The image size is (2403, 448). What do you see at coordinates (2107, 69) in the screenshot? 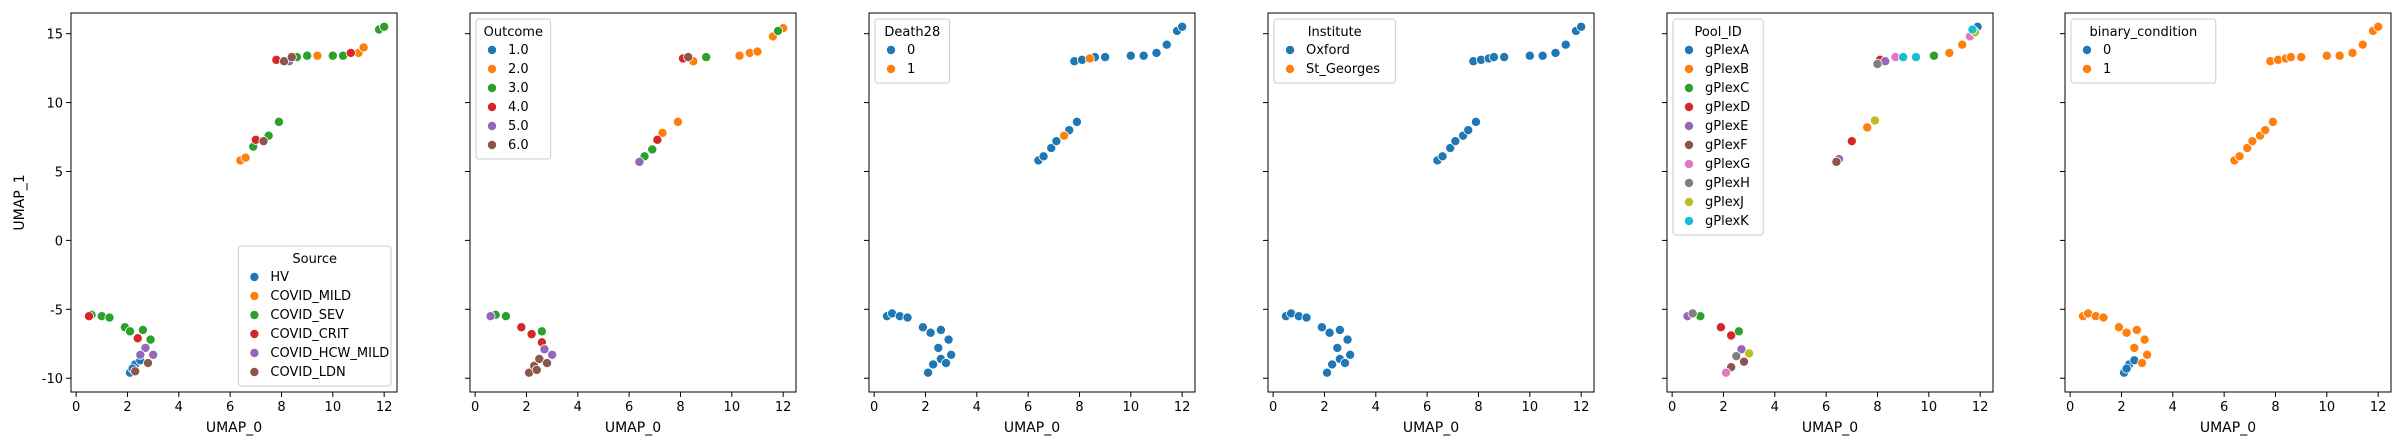
I see `legend-entry: 1` at bounding box center [2107, 69].